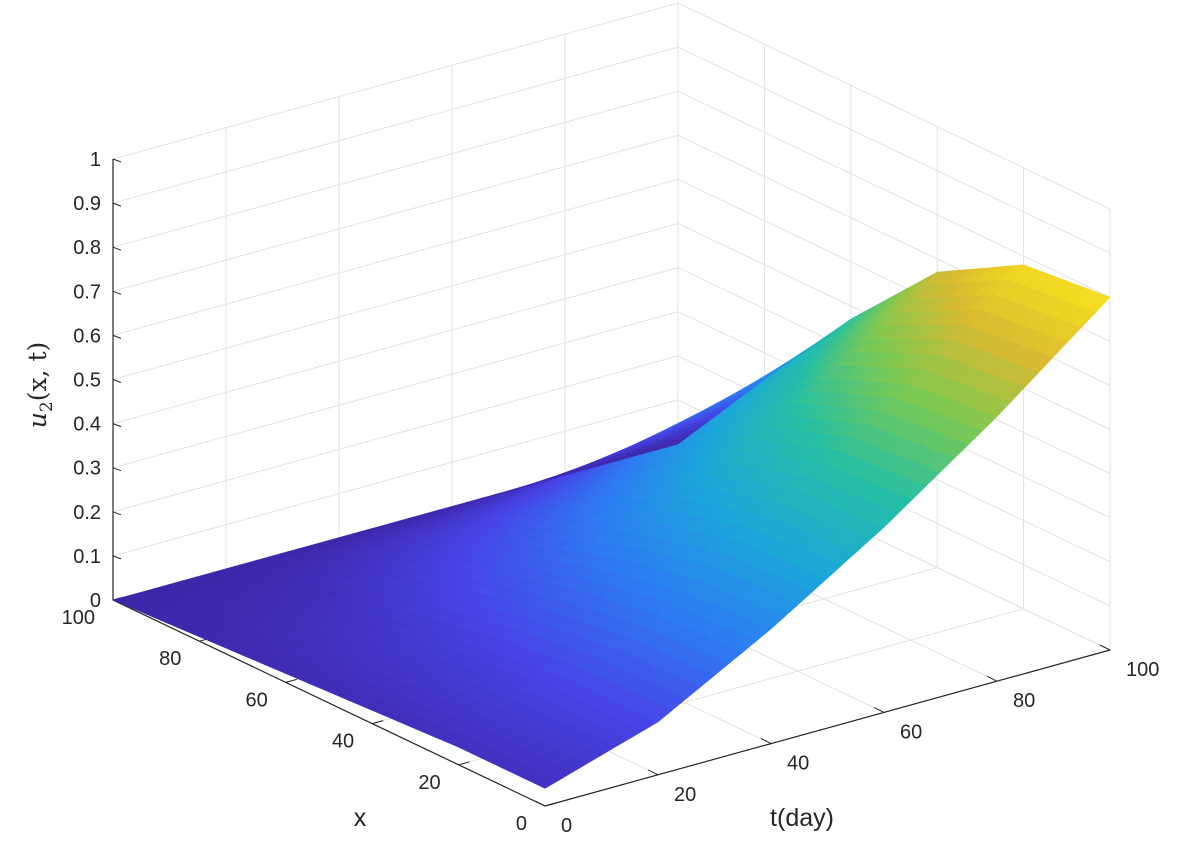 The image size is (1190, 856). Describe the element at coordinates (798, 764) in the screenshot. I see `t-tick-label: 40` at that location.